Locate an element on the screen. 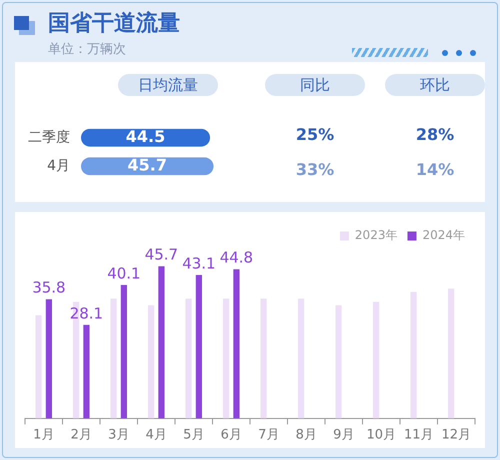  text: 28% is located at coordinates (435, 134).